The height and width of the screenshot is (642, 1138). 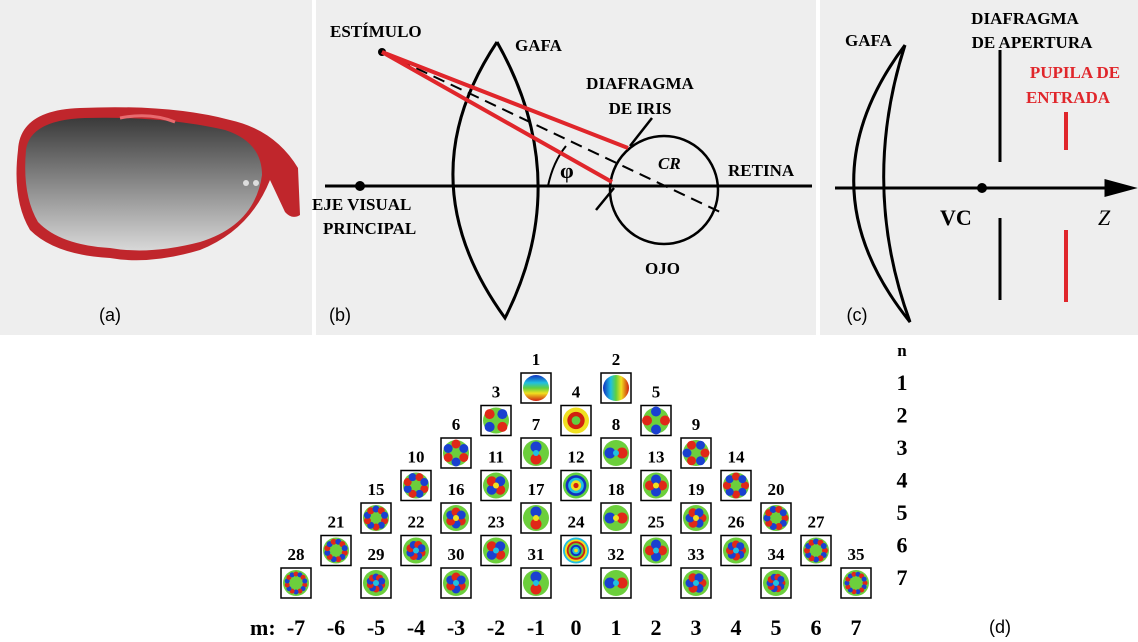 I want to click on tile-number: 5, so click(x=656, y=391).